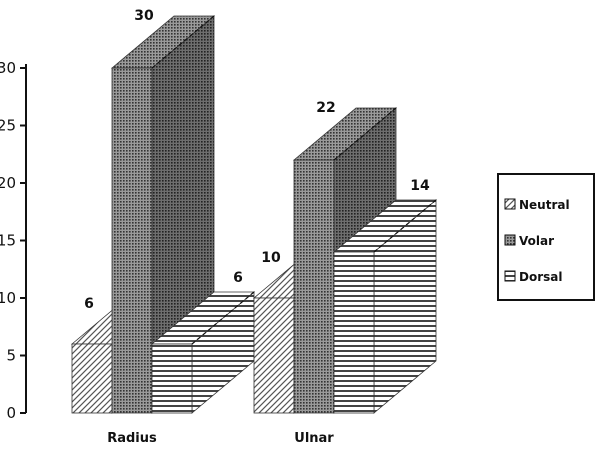 This screenshot has width=599, height=452. What do you see at coordinates (510, 240) in the screenshot?
I see `legend-swatch-volar` at bounding box center [510, 240].